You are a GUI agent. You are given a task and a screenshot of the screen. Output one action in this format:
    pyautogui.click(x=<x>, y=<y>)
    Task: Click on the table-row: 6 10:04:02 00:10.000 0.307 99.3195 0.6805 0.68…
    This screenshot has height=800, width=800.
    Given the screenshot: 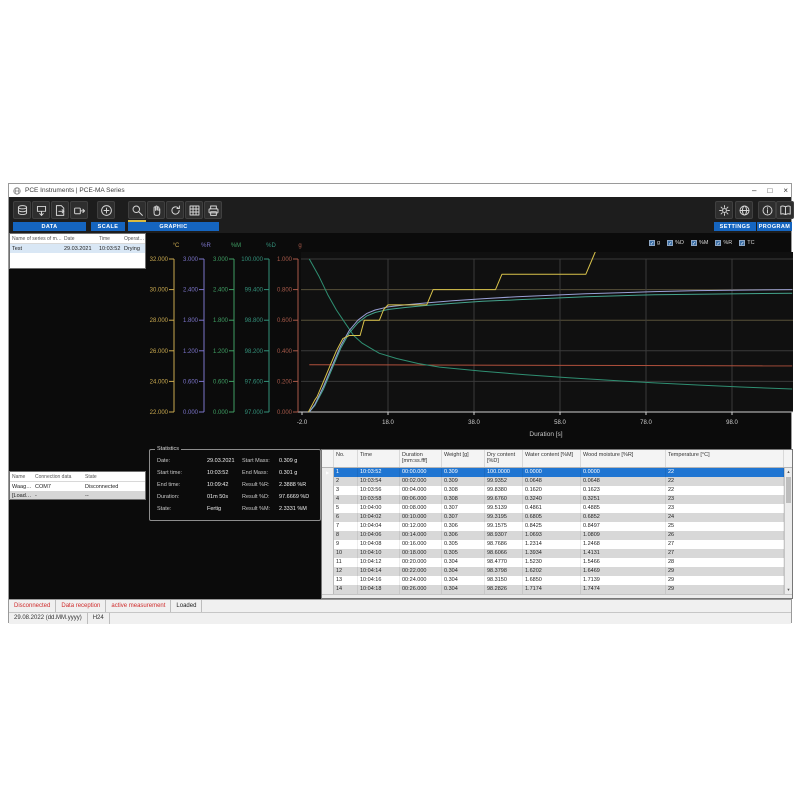 What is the action you would take?
    pyautogui.click(x=557, y=517)
    